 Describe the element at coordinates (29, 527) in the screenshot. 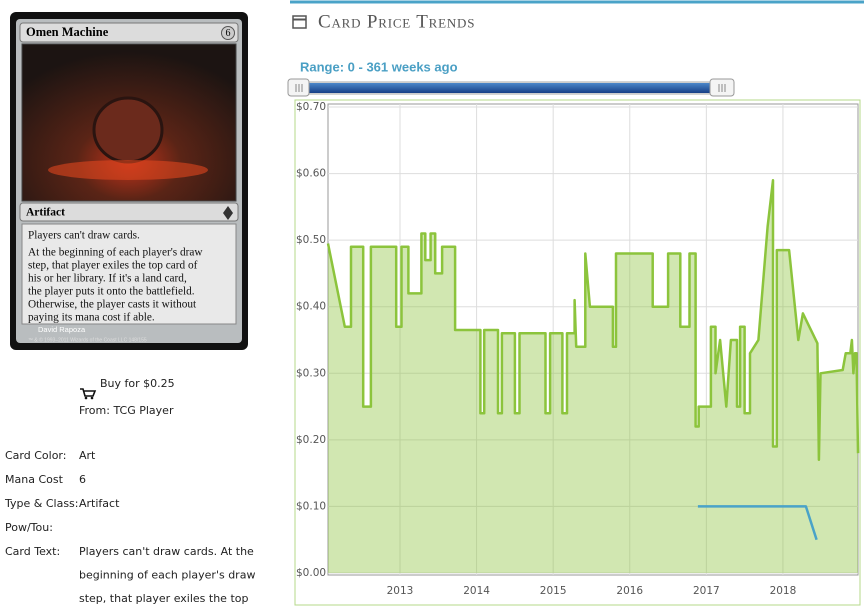

I see `detail-label: Pow/Tou:` at that location.